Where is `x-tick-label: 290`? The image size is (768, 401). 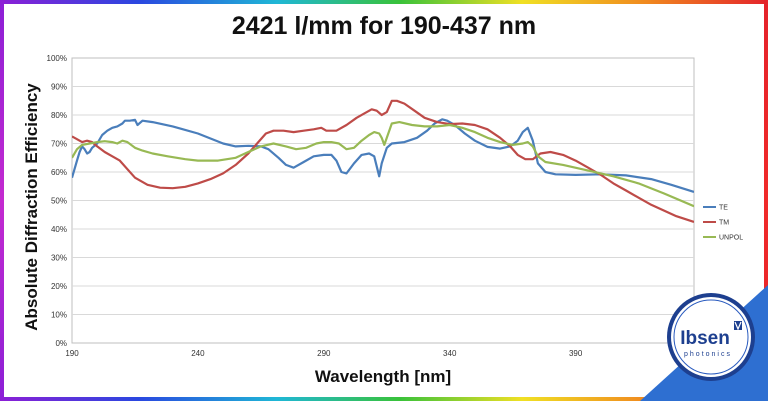
x-tick-label: 290 is located at coordinates (324, 353).